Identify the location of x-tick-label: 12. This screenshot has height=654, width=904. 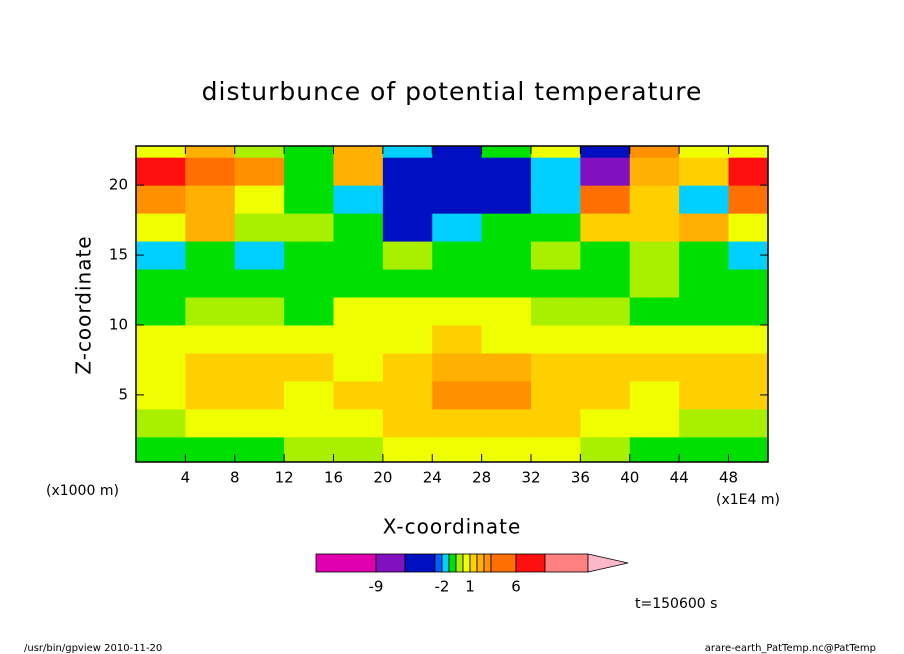
(284, 478).